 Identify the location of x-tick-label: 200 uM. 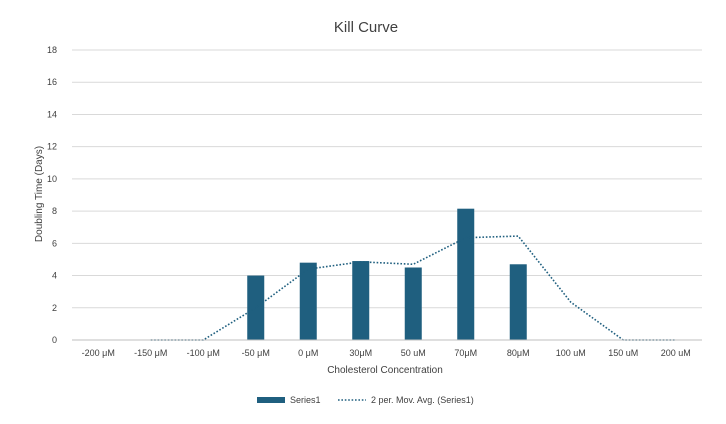
(676, 353).